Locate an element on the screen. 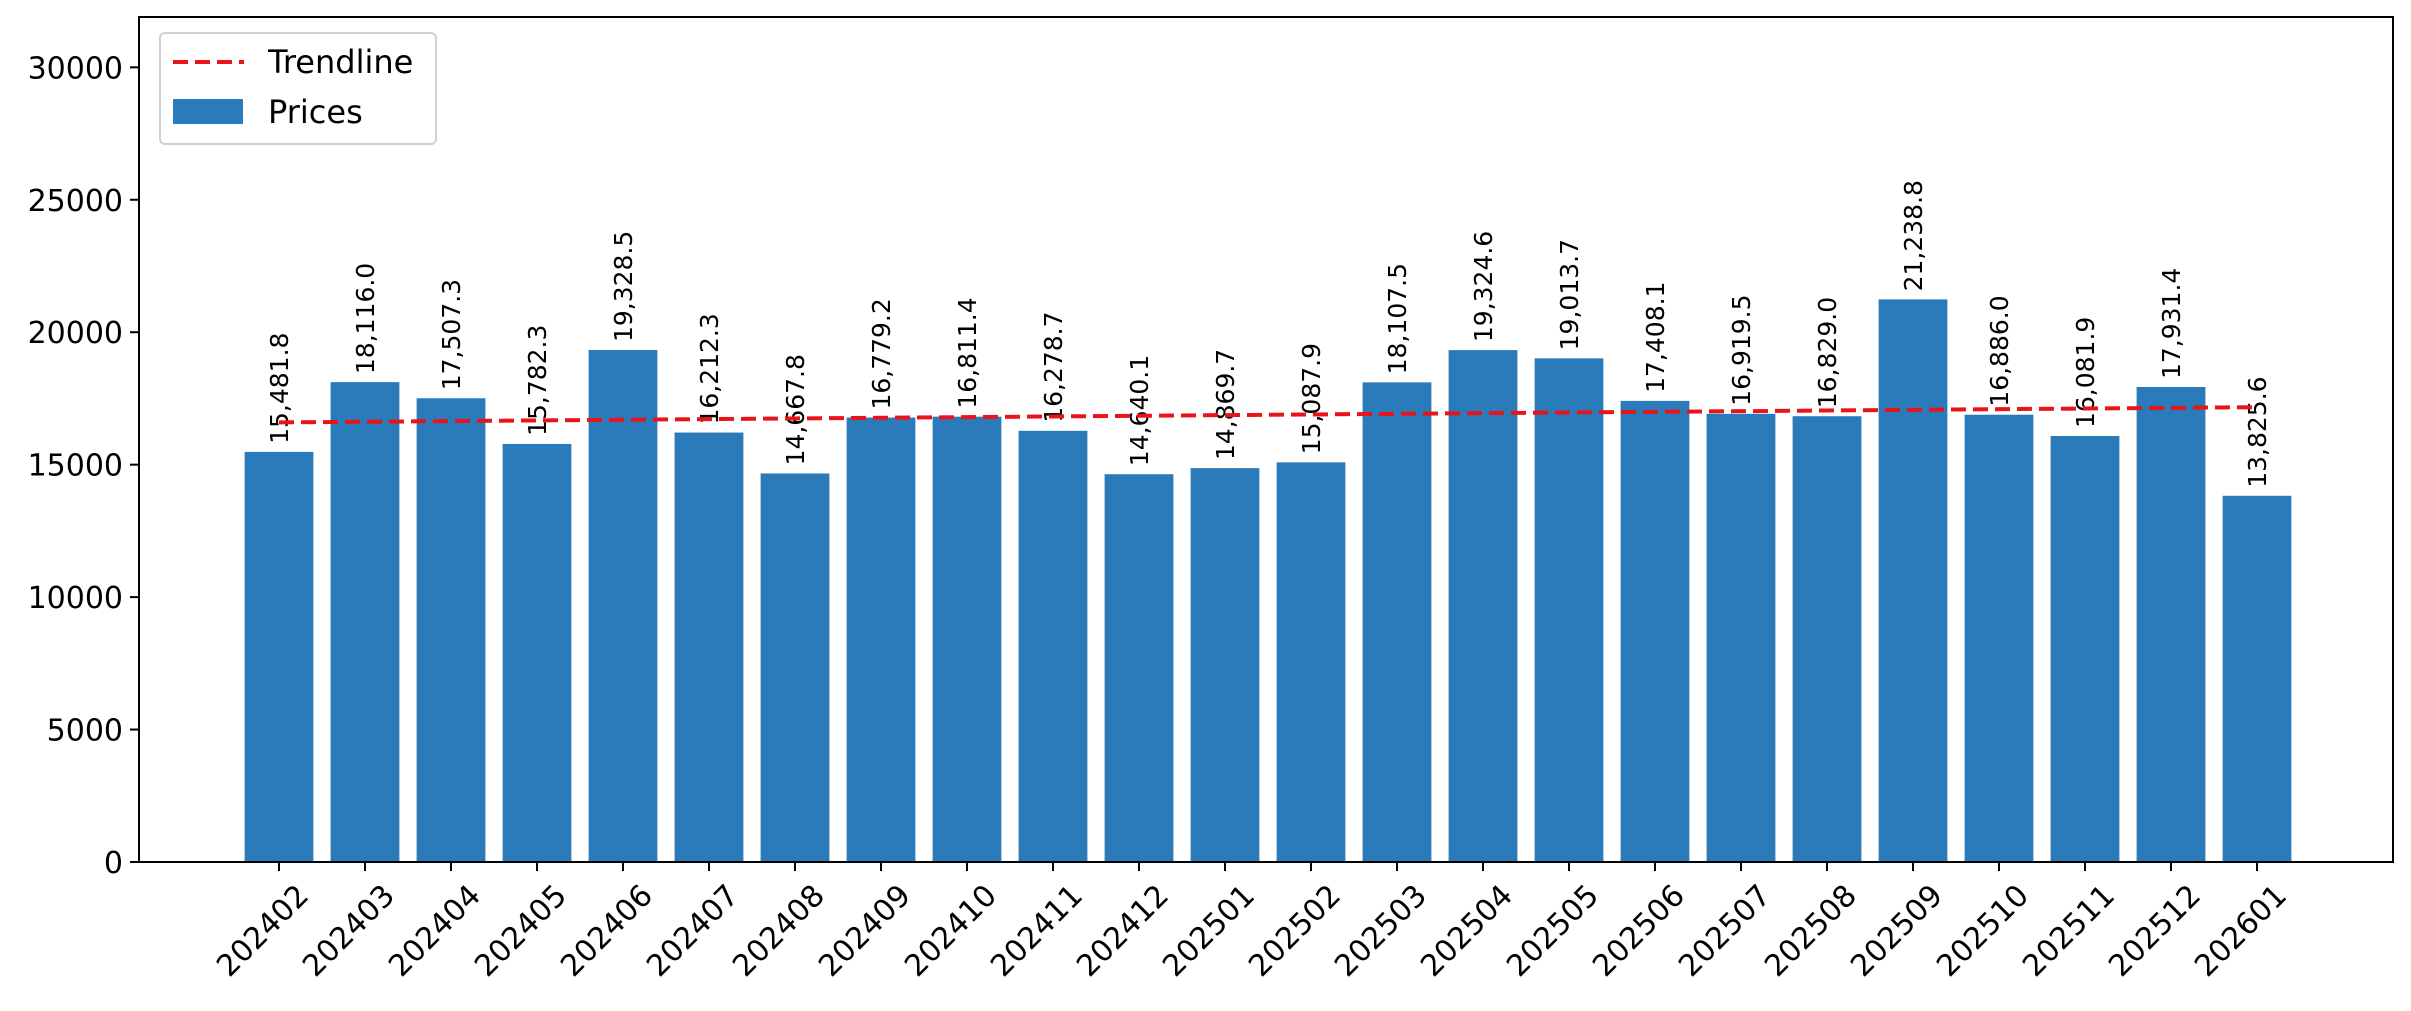 Image resolution: width=2411 pixels, height=1011 pixels. legend-prices-label: Prices is located at coordinates (315, 112).